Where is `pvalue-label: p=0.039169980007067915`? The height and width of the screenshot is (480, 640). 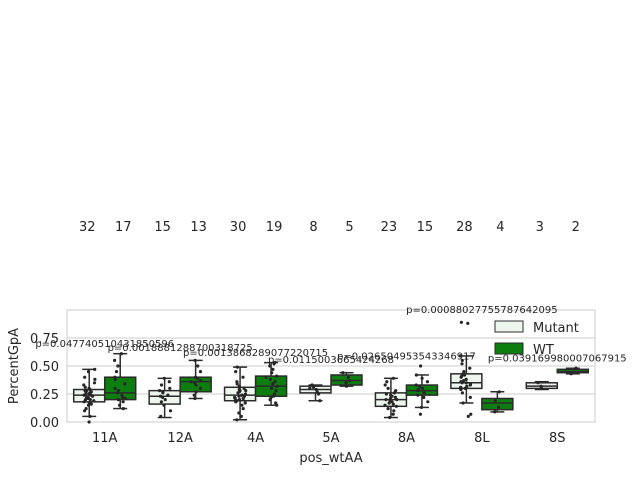
pvalue-label: p=0.039169980007067915 is located at coordinates (557, 359).